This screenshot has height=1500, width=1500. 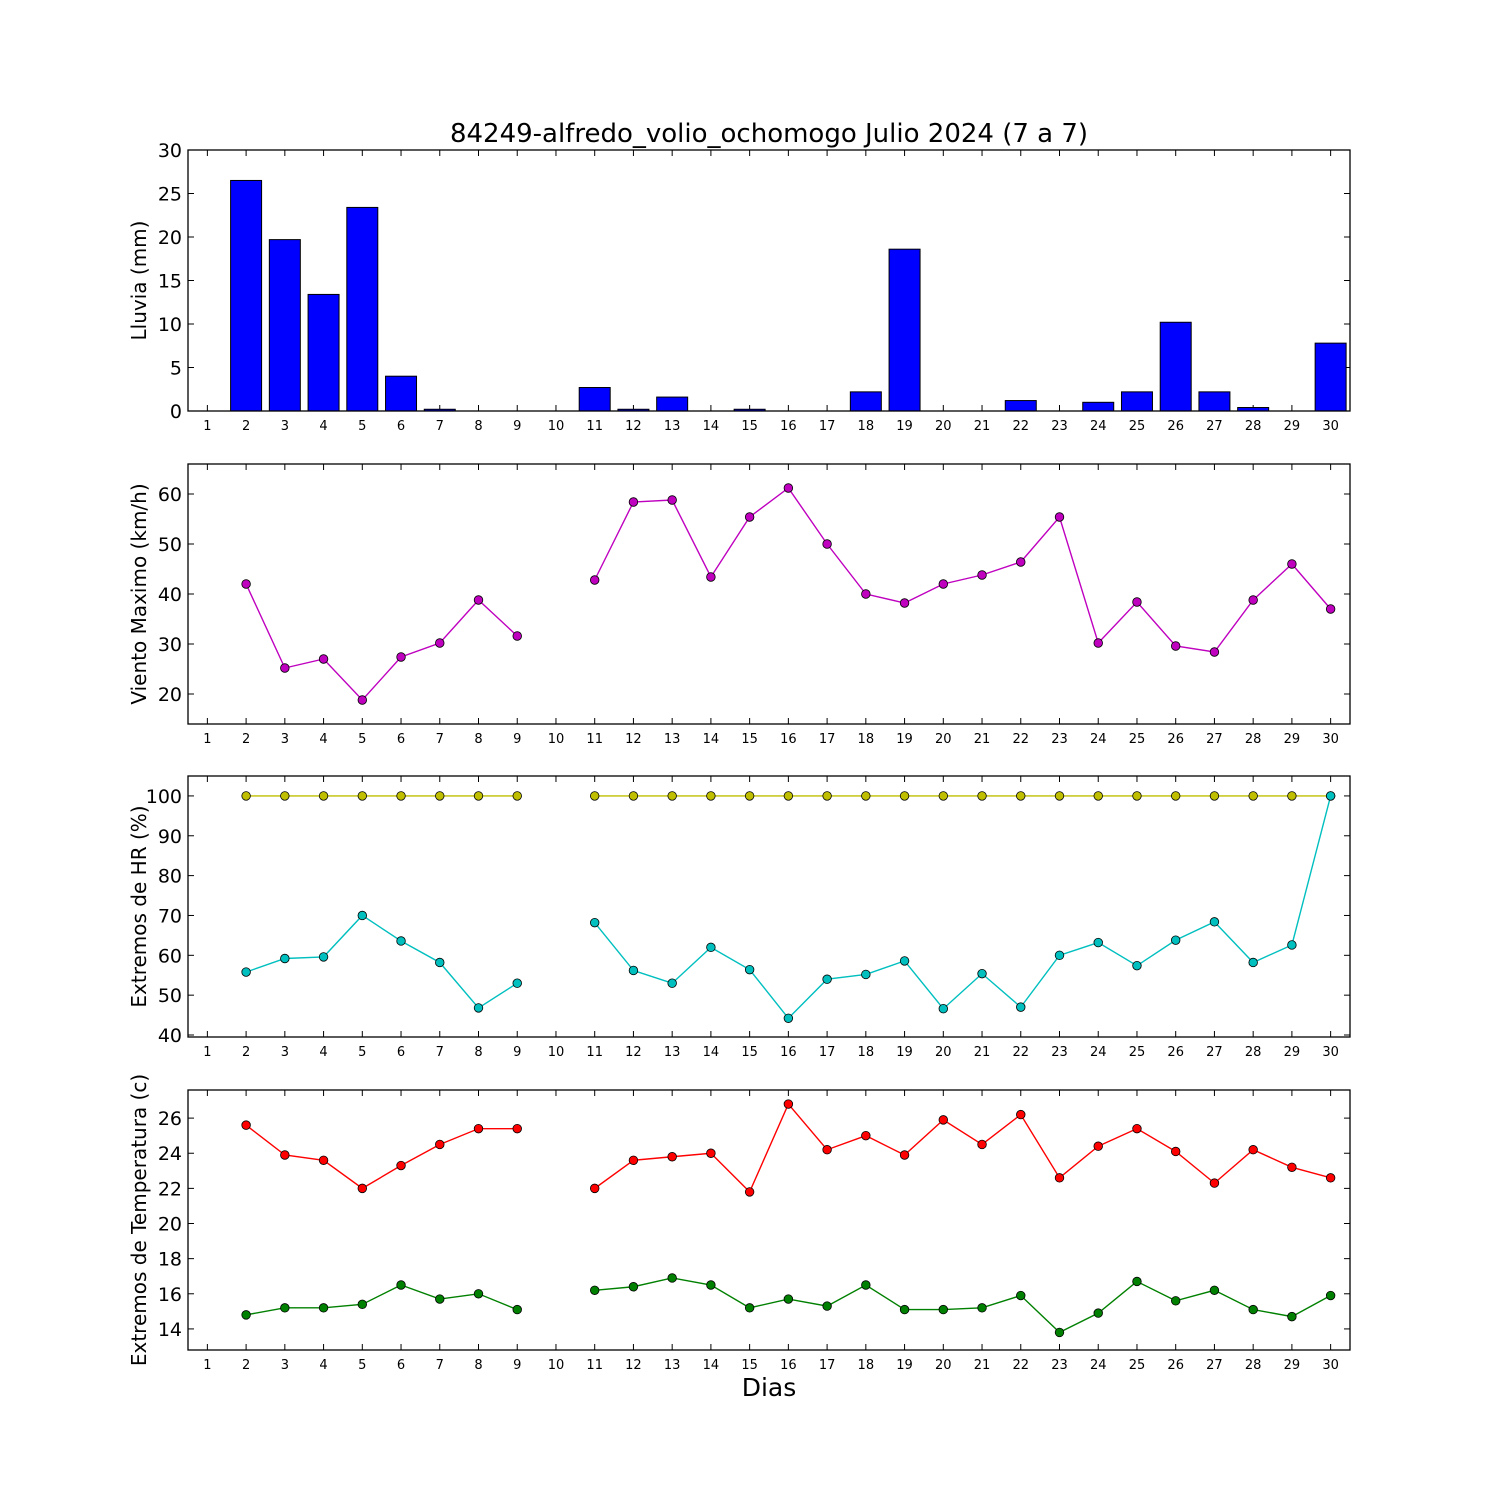 I want to click on x-tick-label: 14, so click(x=711, y=1052).